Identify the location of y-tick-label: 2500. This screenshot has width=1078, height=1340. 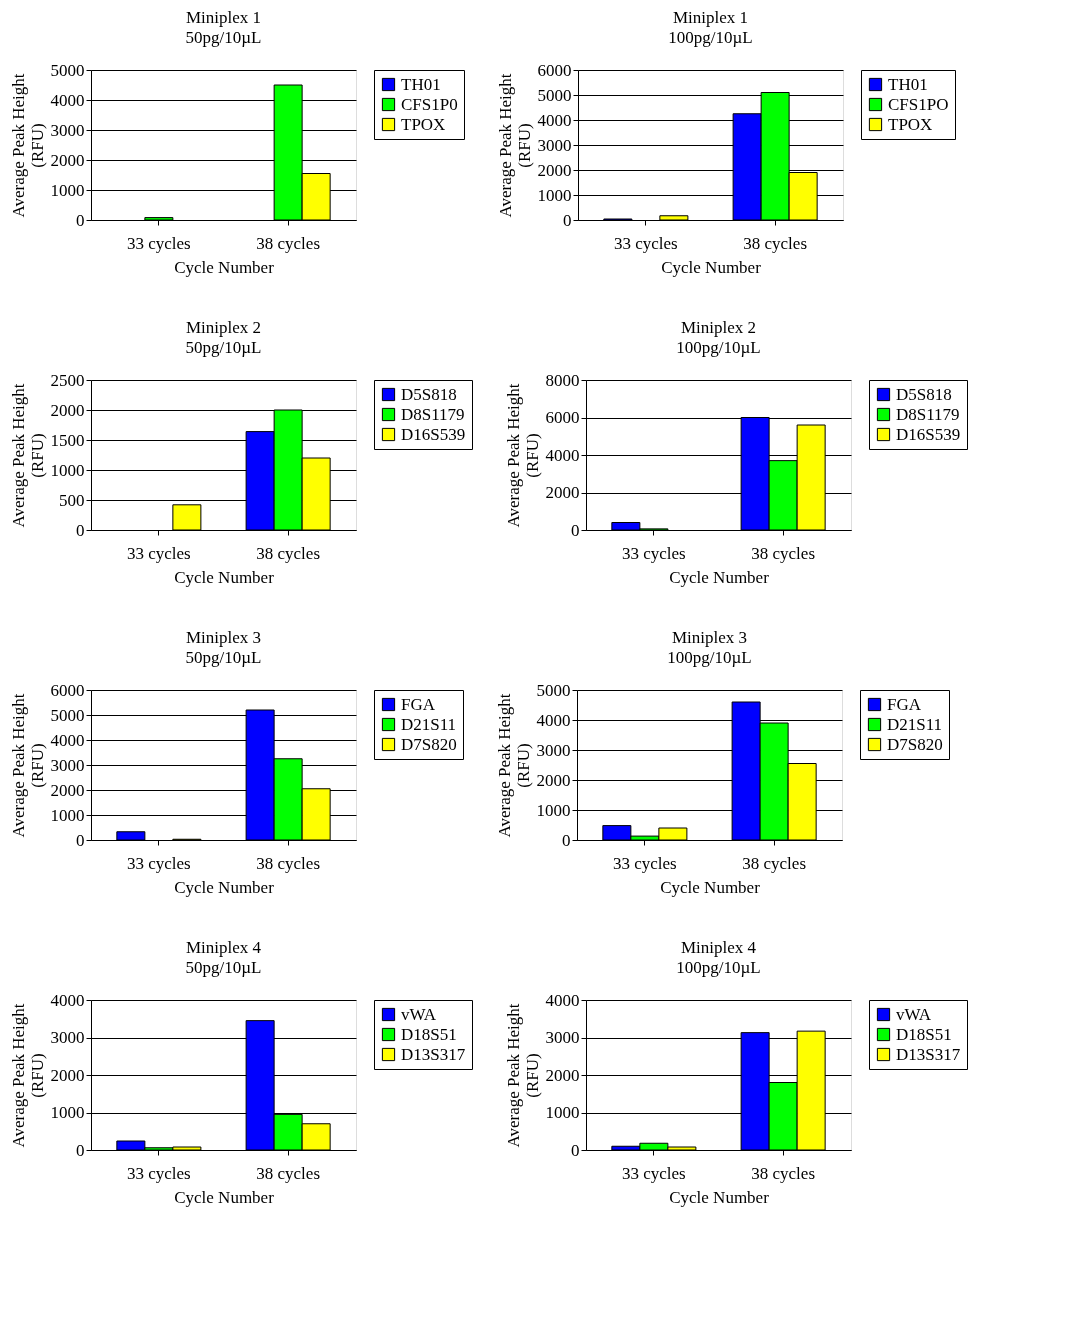
(67, 380).